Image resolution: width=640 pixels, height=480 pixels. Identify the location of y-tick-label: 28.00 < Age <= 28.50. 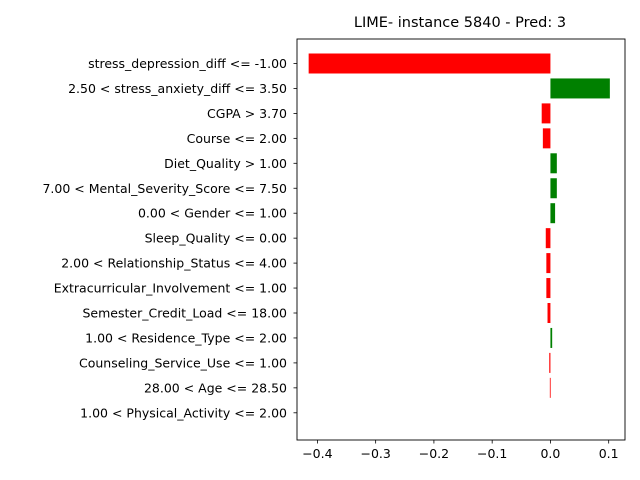
(215, 387).